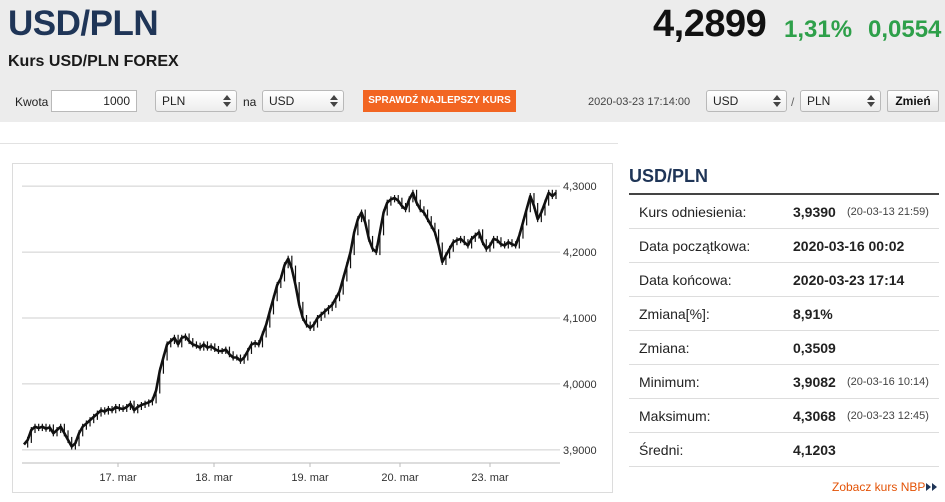 The image size is (945, 502). Describe the element at coordinates (695, 246) in the screenshot. I see `info-key: Data początkowa:` at that location.